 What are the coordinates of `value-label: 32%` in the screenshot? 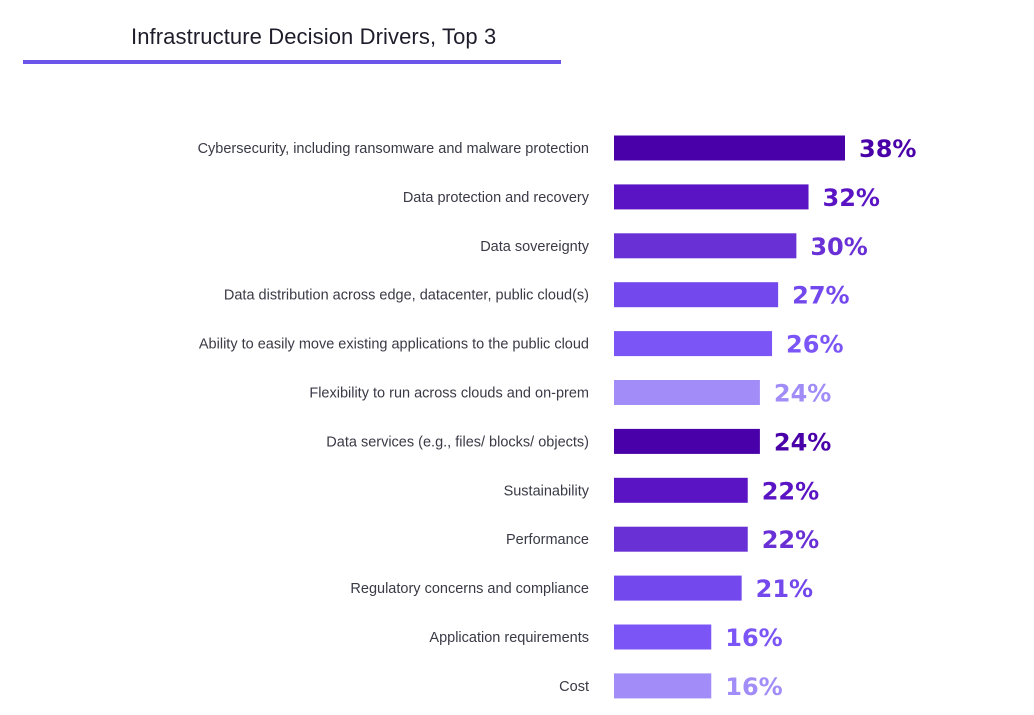 It's located at (851, 198).